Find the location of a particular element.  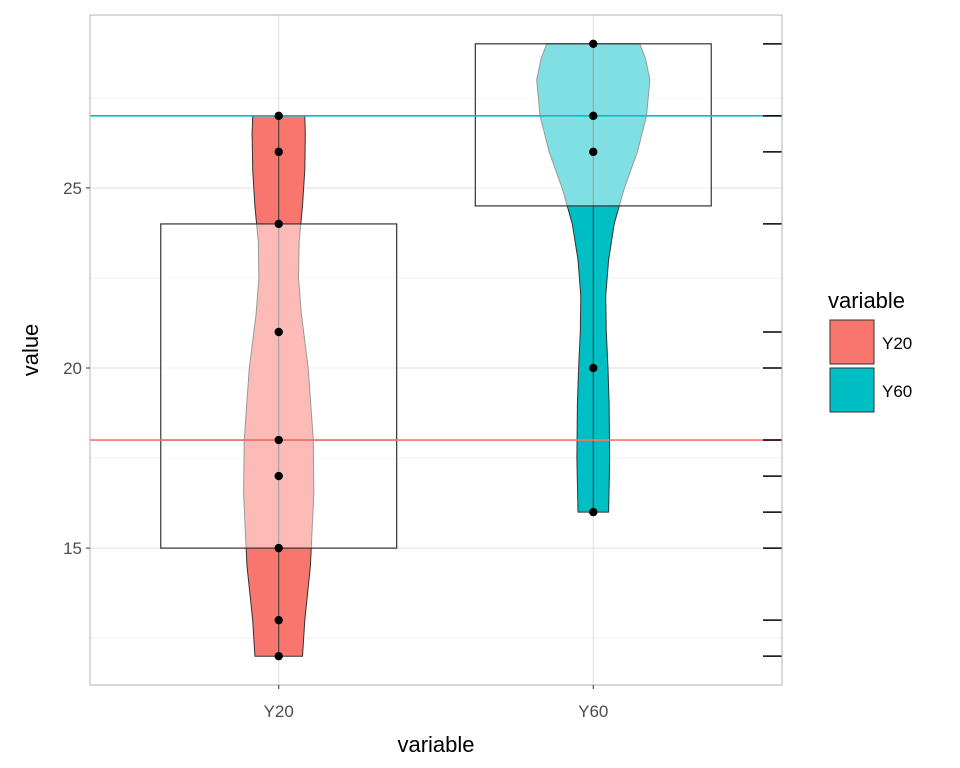

legend: variable Y20 Y60 is located at coordinates (870, 350).